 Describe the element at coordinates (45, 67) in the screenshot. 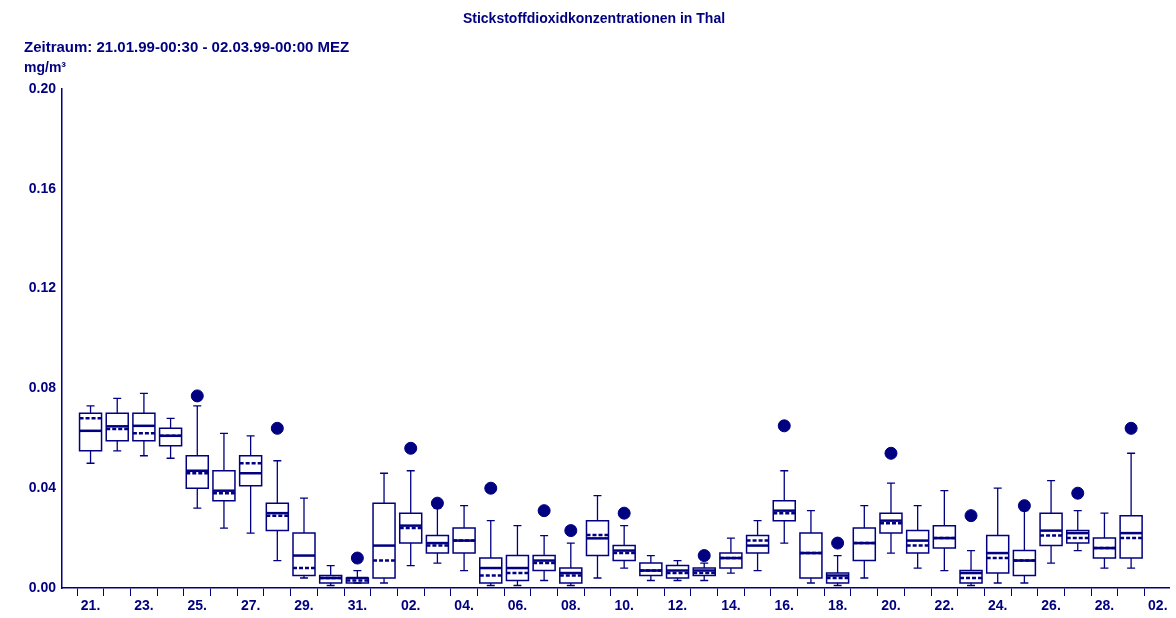

I see `y-axis-title: mg/m³` at that location.